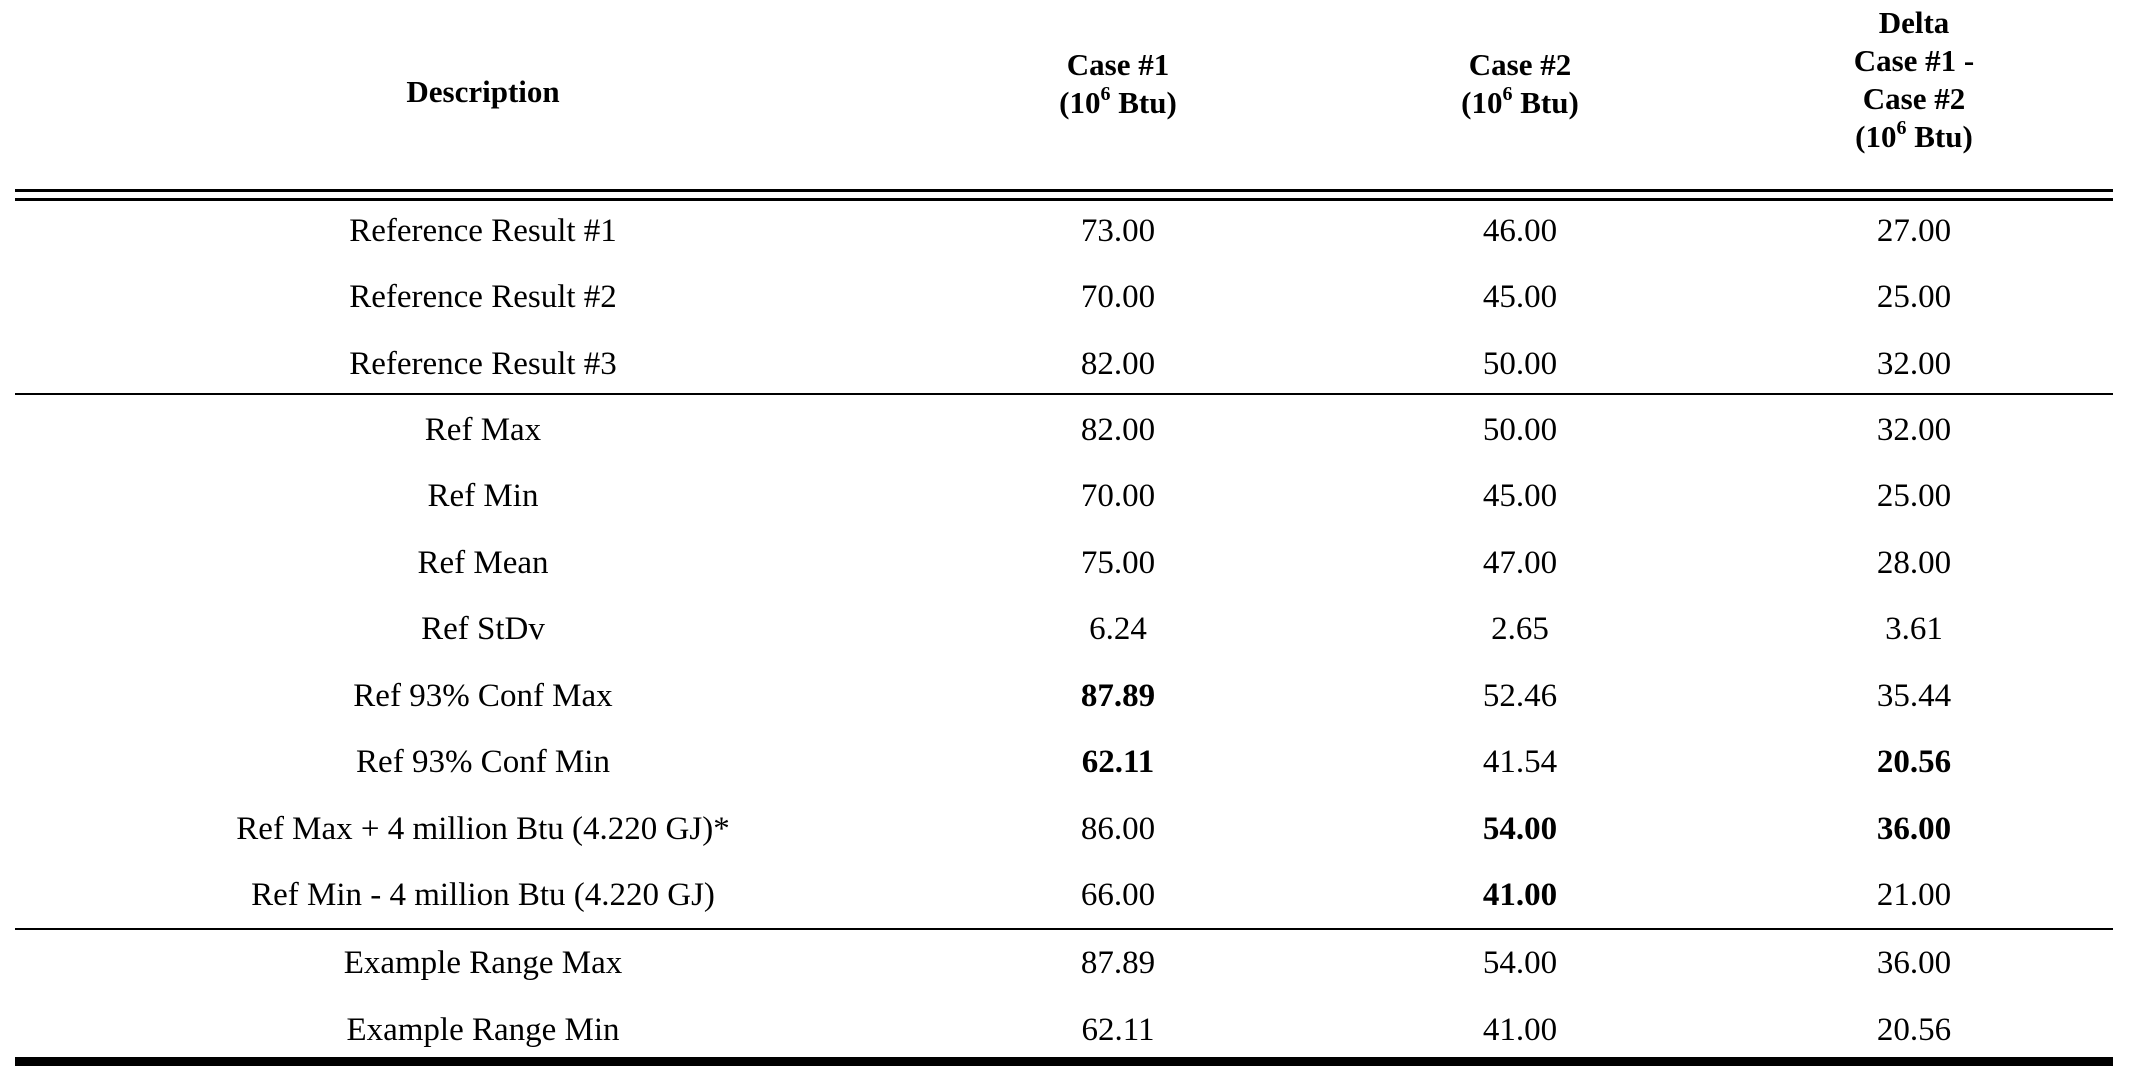  What do you see at coordinates (483, 963) in the screenshot?
I see `cell-description: Example Range Max` at bounding box center [483, 963].